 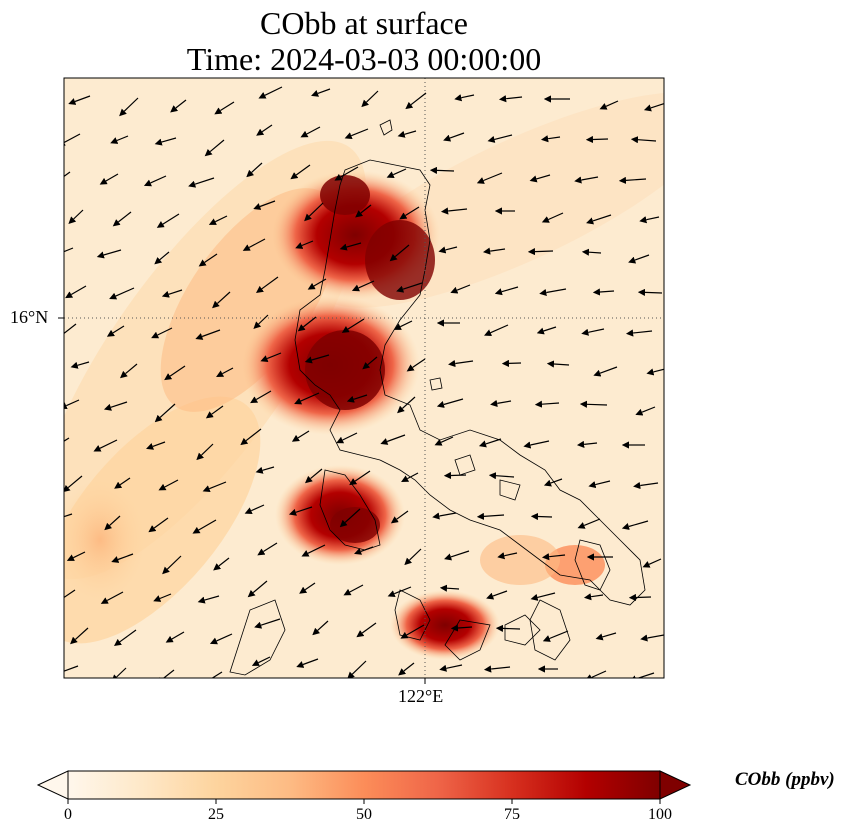 I want to click on hotspot-north, so click(x=345, y=195).